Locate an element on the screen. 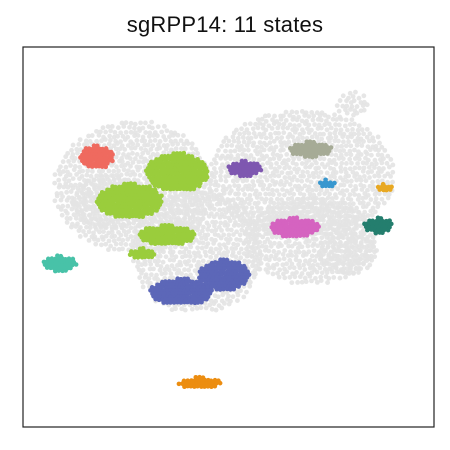  state-3-point is located at coordinates (55, 271).